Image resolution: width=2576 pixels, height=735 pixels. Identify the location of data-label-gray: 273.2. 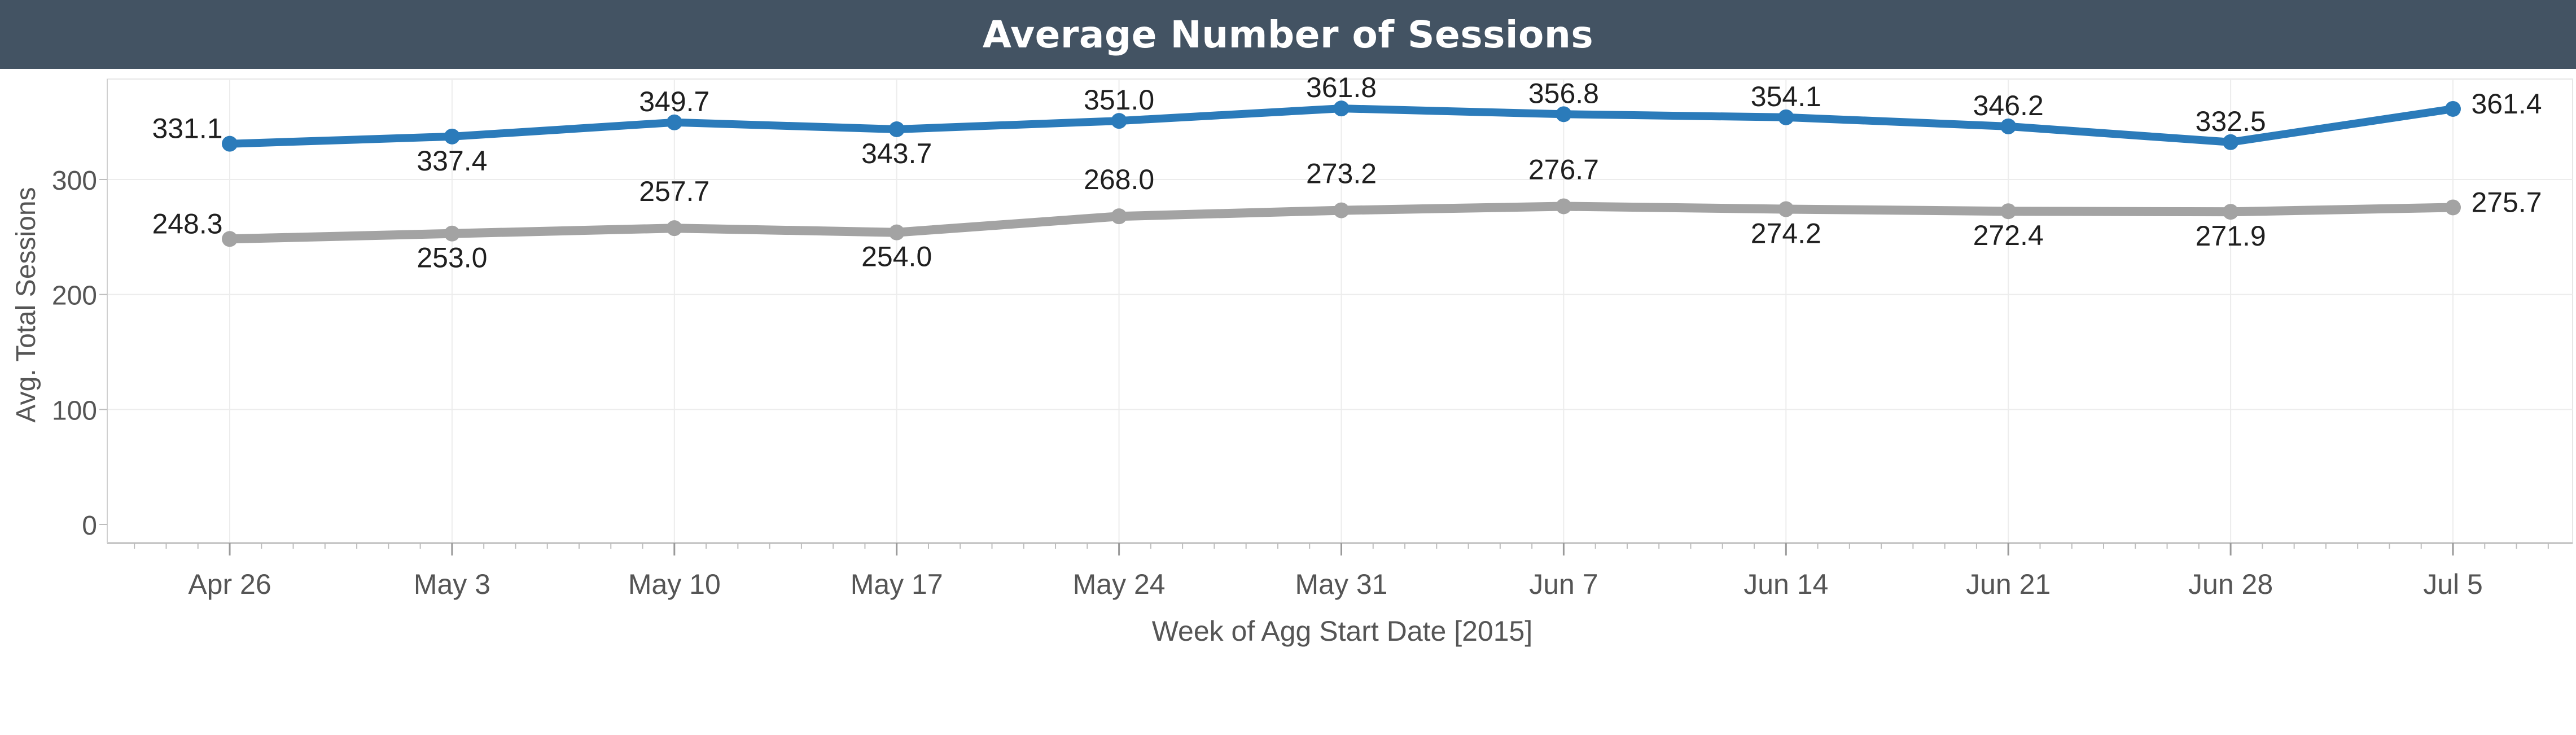
(1341, 174).